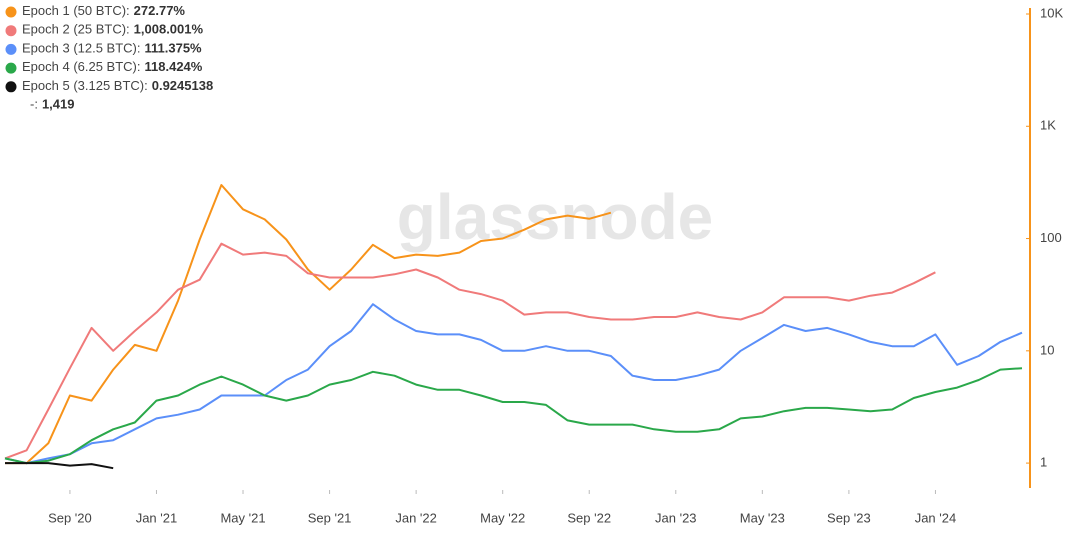 This screenshot has height=535, width=1066. What do you see at coordinates (1048, 125) in the screenshot?
I see `y-tick-label: 1K` at bounding box center [1048, 125].